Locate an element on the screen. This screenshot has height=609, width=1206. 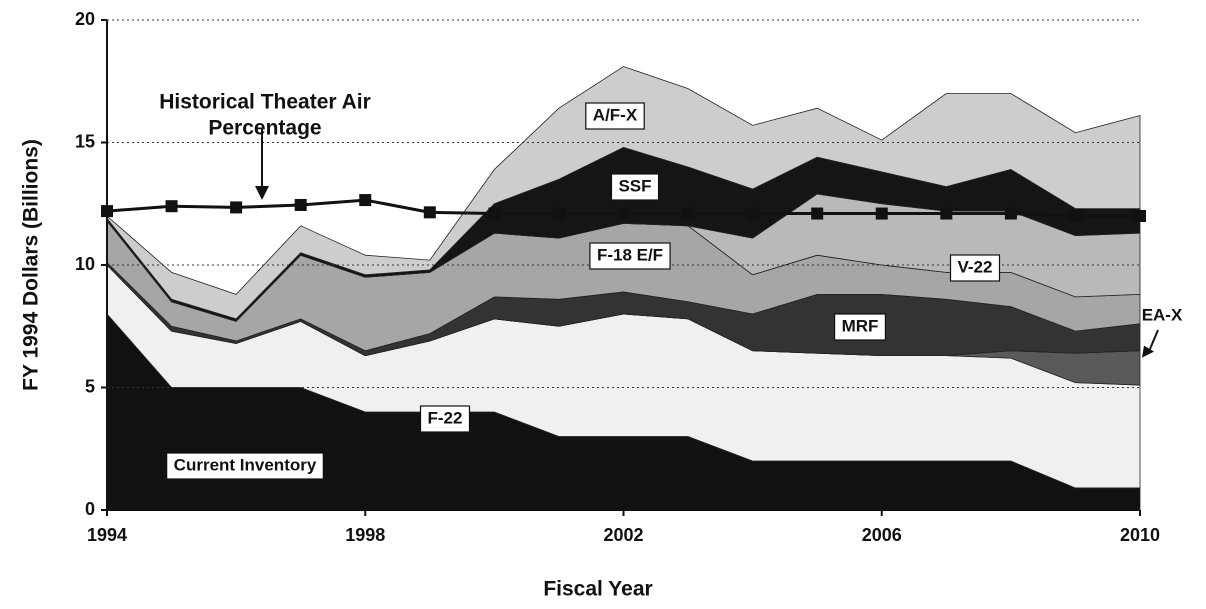
x-tick-label: 2002 is located at coordinates (623, 535).